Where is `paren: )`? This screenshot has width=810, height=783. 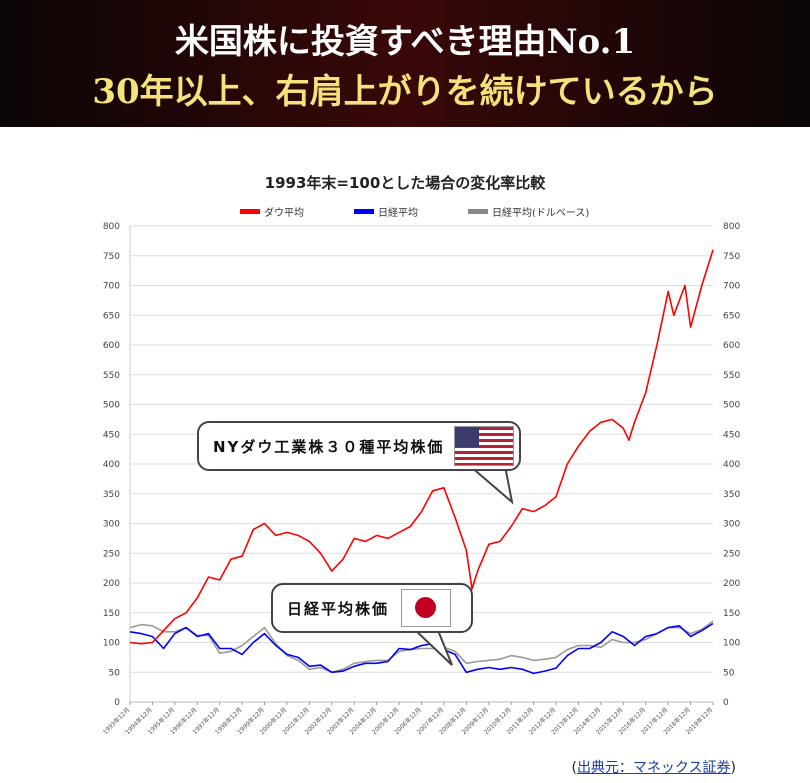
paren: ) is located at coordinates (733, 768).